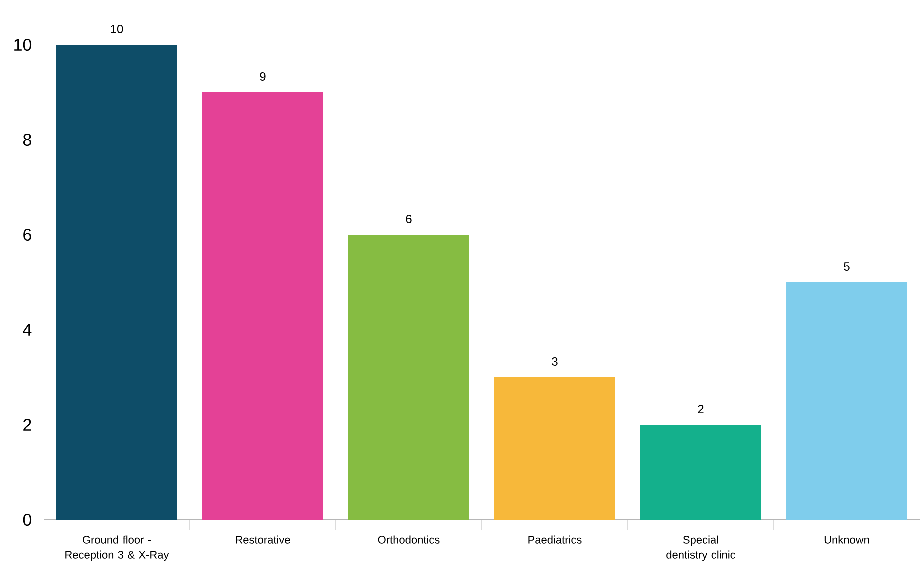 The width and height of the screenshot is (920, 584). I want to click on y-tick-label: 6, so click(28, 235).